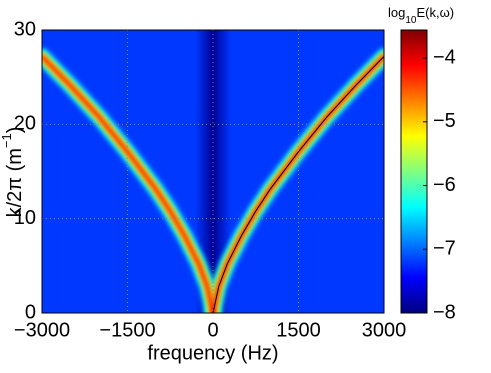  Describe the element at coordinates (444, 249) in the screenshot. I see `colorbar-tick-label: −7` at that location.